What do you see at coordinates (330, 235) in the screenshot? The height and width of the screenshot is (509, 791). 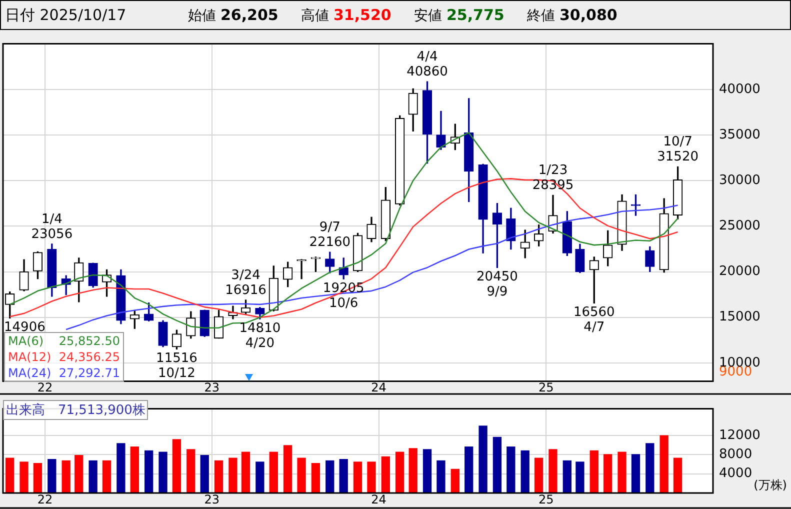 I see `annotation: 9/7 22160` at bounding box center [330, 235].